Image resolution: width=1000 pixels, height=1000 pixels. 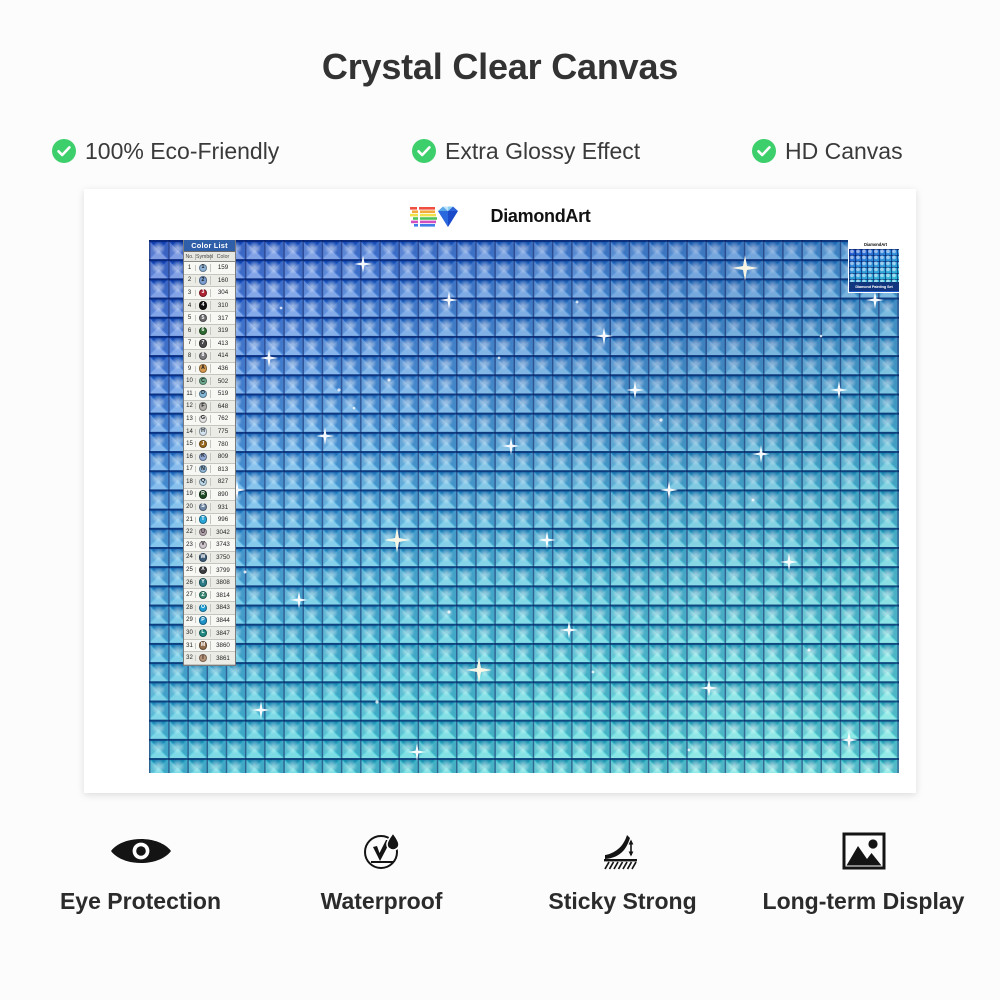 I want to click on color-row-symbol: V, so click(x=203, y=545).